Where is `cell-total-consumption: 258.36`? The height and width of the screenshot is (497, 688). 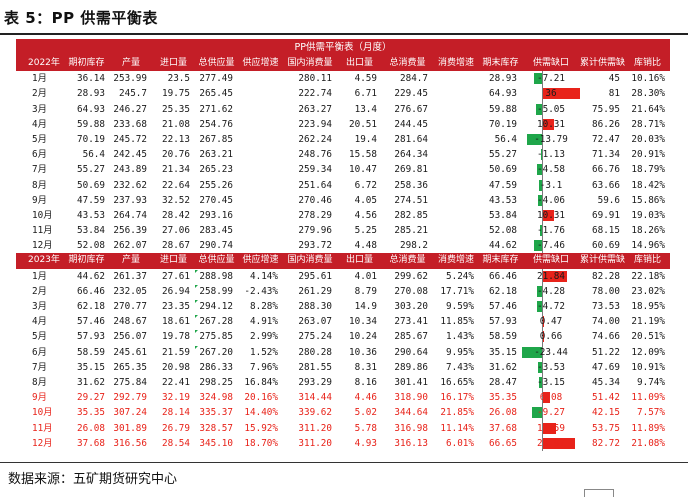 cell-total-consumption: 258.36 is located at coordinates (411, 185).